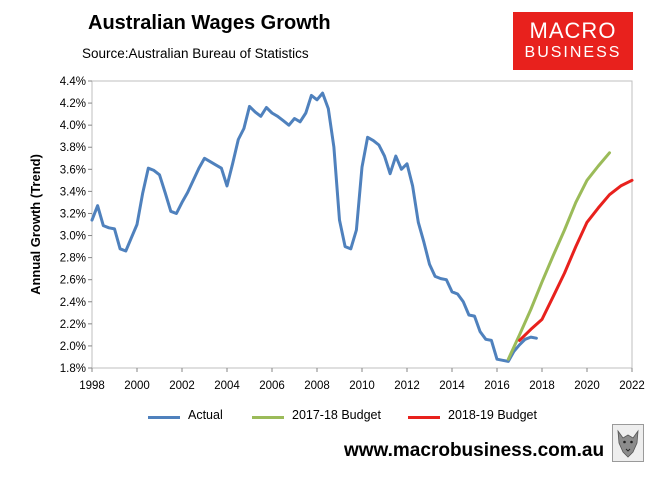 This screenshot has height=481, width=668. Describe the element at coordinates (73, 82) in the screenshot. I see `y-tick-label: 4.4%` at that location.